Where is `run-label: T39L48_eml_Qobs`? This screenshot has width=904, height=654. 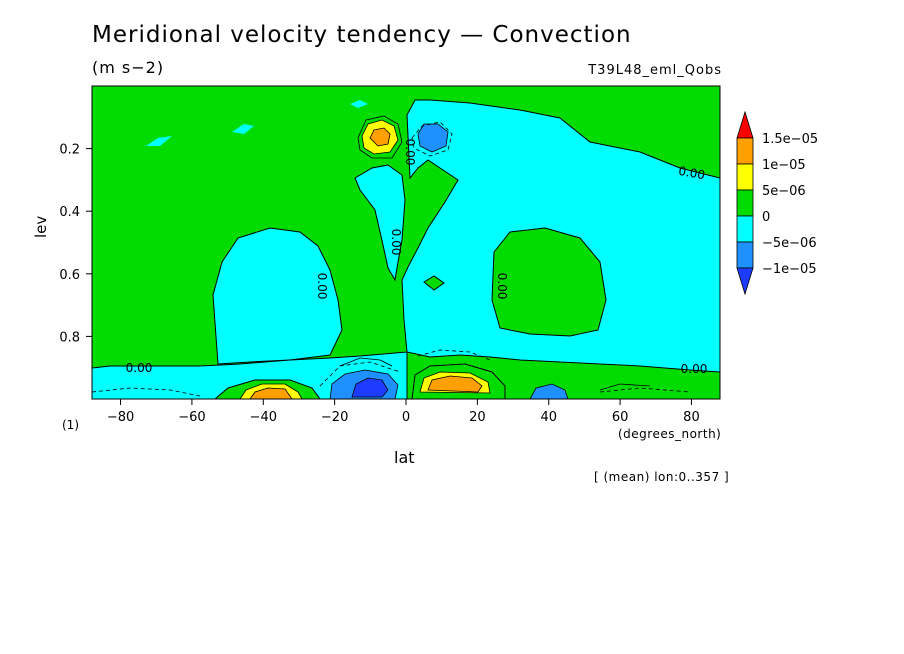 run-label: T39L48_eml_Qobs is located at coordinates (655, 70).